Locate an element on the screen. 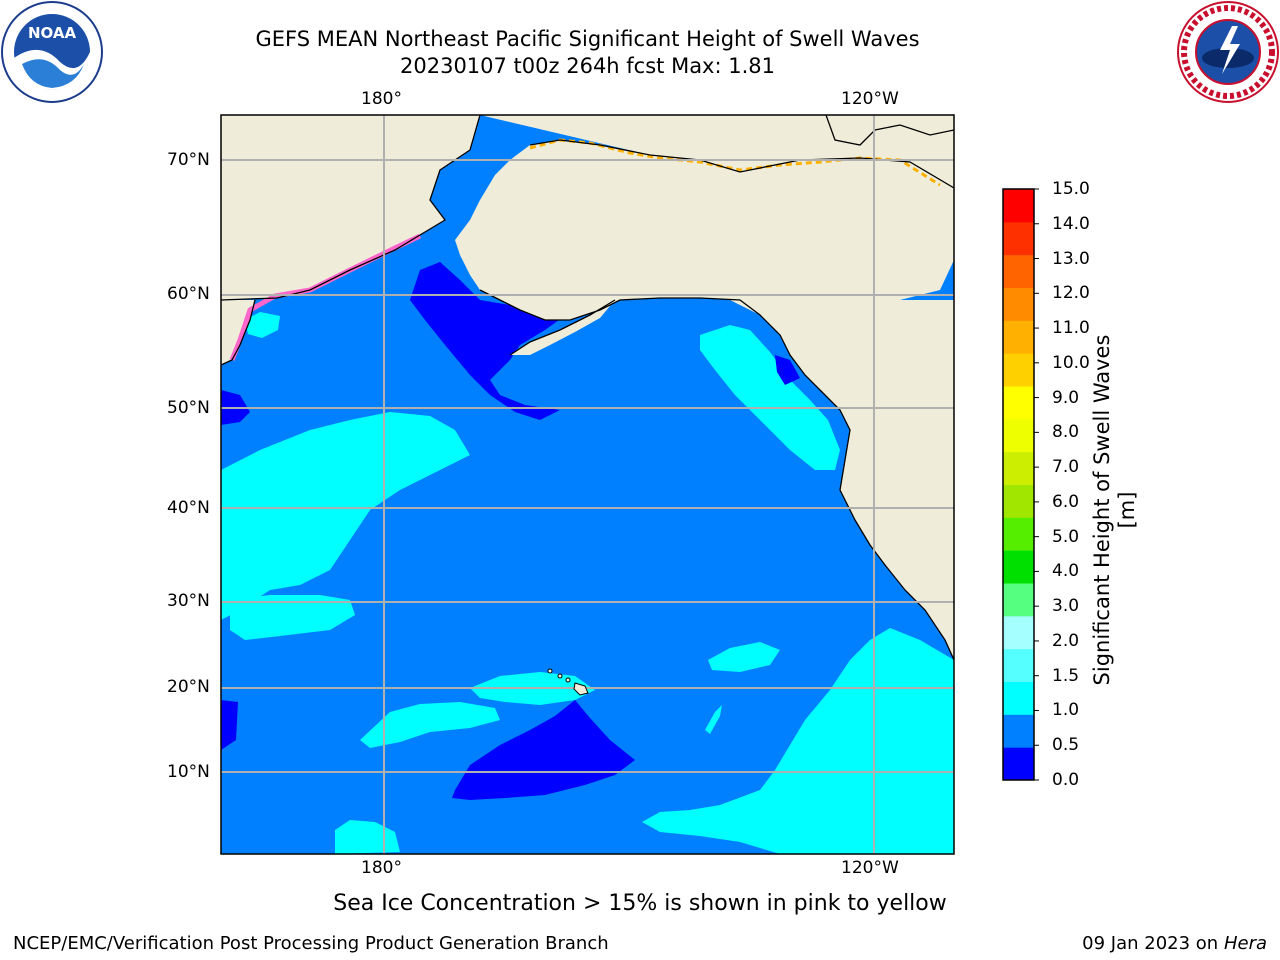 The width and height of the screenshot is (1280, 960). footer-date-text: 09 Jan 2023 on is located at coordinates (1153, 943).